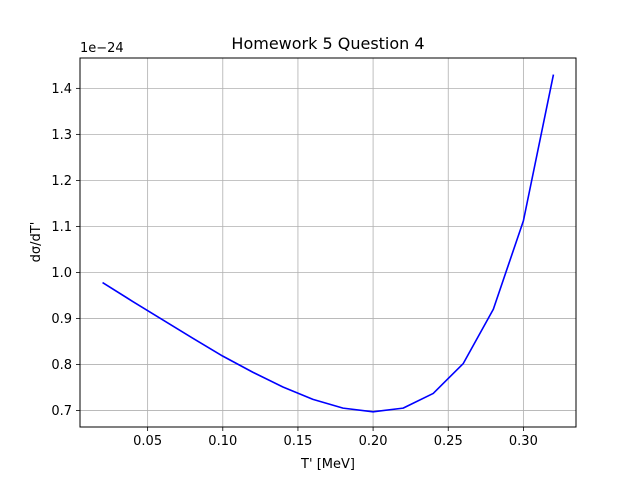 This screenshot has width=640, height=480. What do you see at coordinates (327, 43) in the screenshot?
I see `chart-title: Homework 5 Question 4` at bounding box center [327, 43].